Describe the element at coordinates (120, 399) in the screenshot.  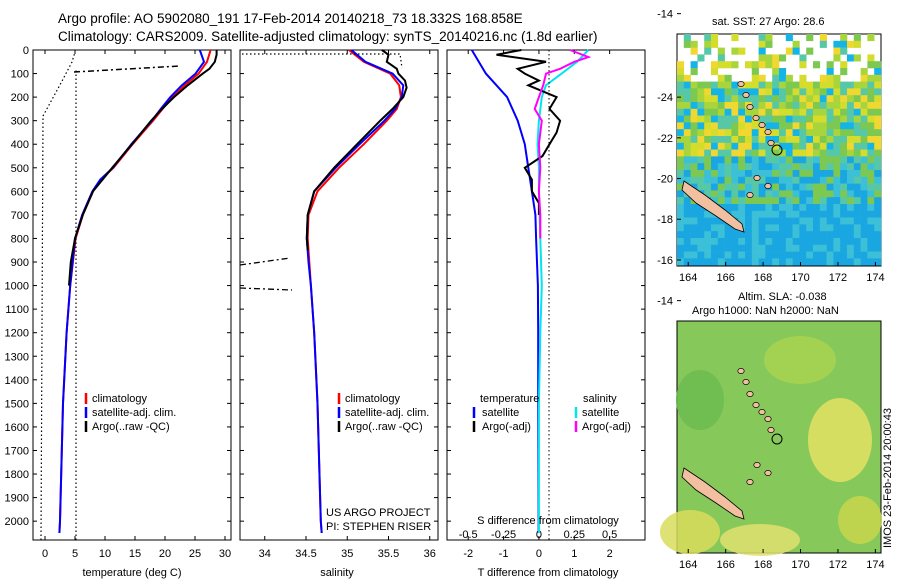
I see `legend-label-climatology: climatology` at that location.